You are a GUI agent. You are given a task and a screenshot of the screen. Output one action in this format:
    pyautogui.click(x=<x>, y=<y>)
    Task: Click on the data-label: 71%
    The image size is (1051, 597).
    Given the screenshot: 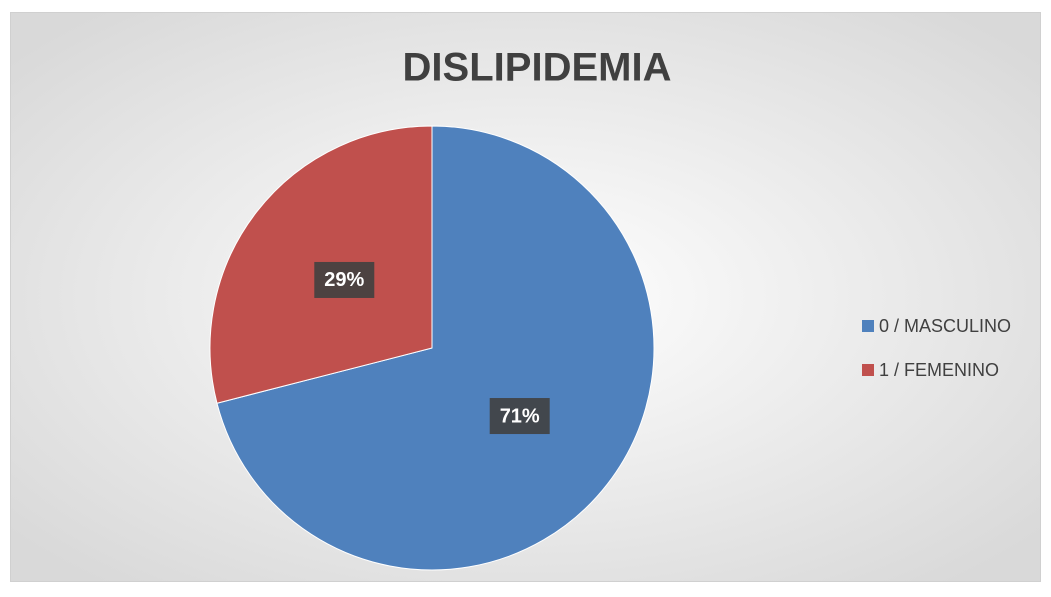 What is the action you would take?
    pyautogui.click(x=520, y=416)
    